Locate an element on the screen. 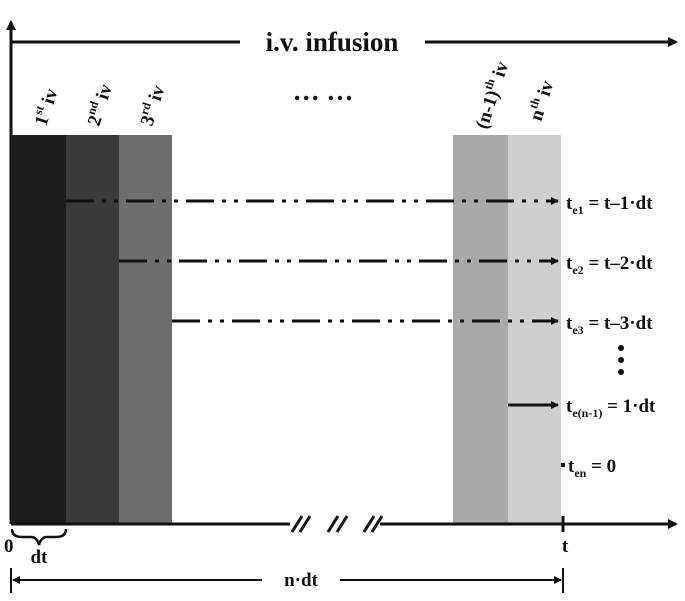 This screenshot has height=601, width=685. svg-text: 3rd iv is located at coordinates (152, 105).